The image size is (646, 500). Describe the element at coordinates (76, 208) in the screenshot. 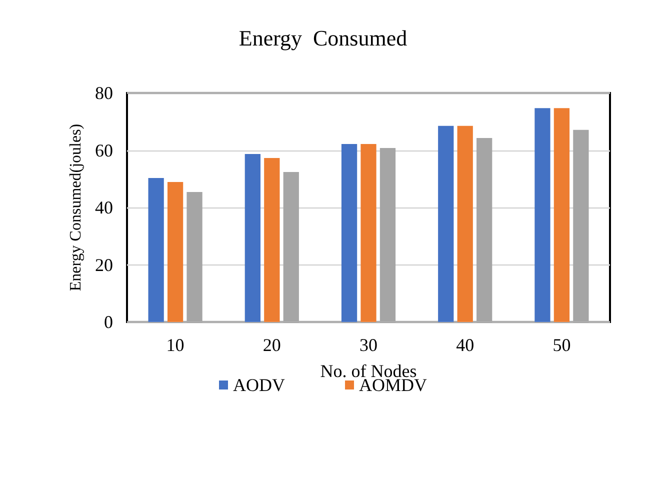

I see `y-axis-title: Energy Consumed(joules)` at that location.